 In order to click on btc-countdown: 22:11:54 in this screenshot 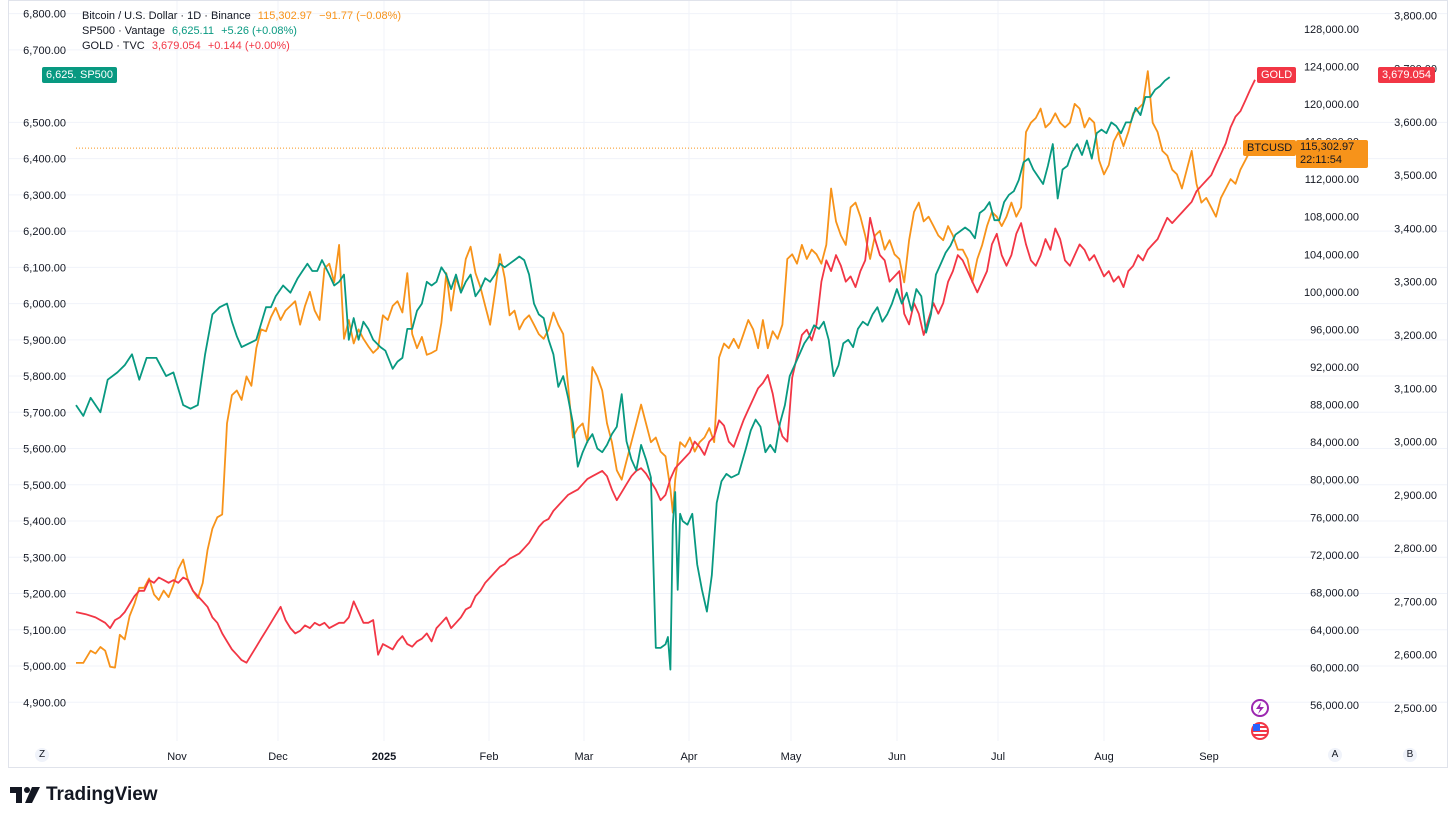, I will do `click(1321, 160)`.